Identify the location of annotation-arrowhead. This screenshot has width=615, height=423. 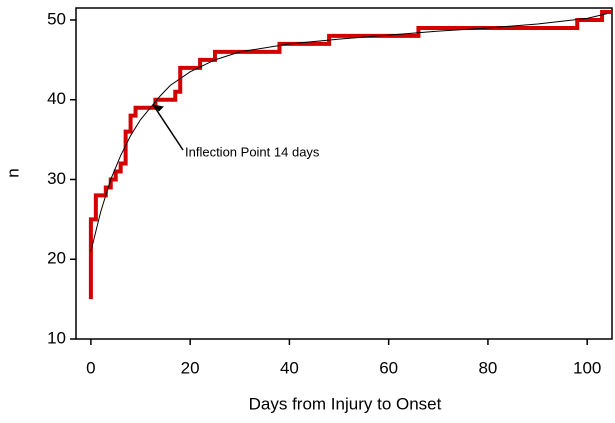
(158, 108).